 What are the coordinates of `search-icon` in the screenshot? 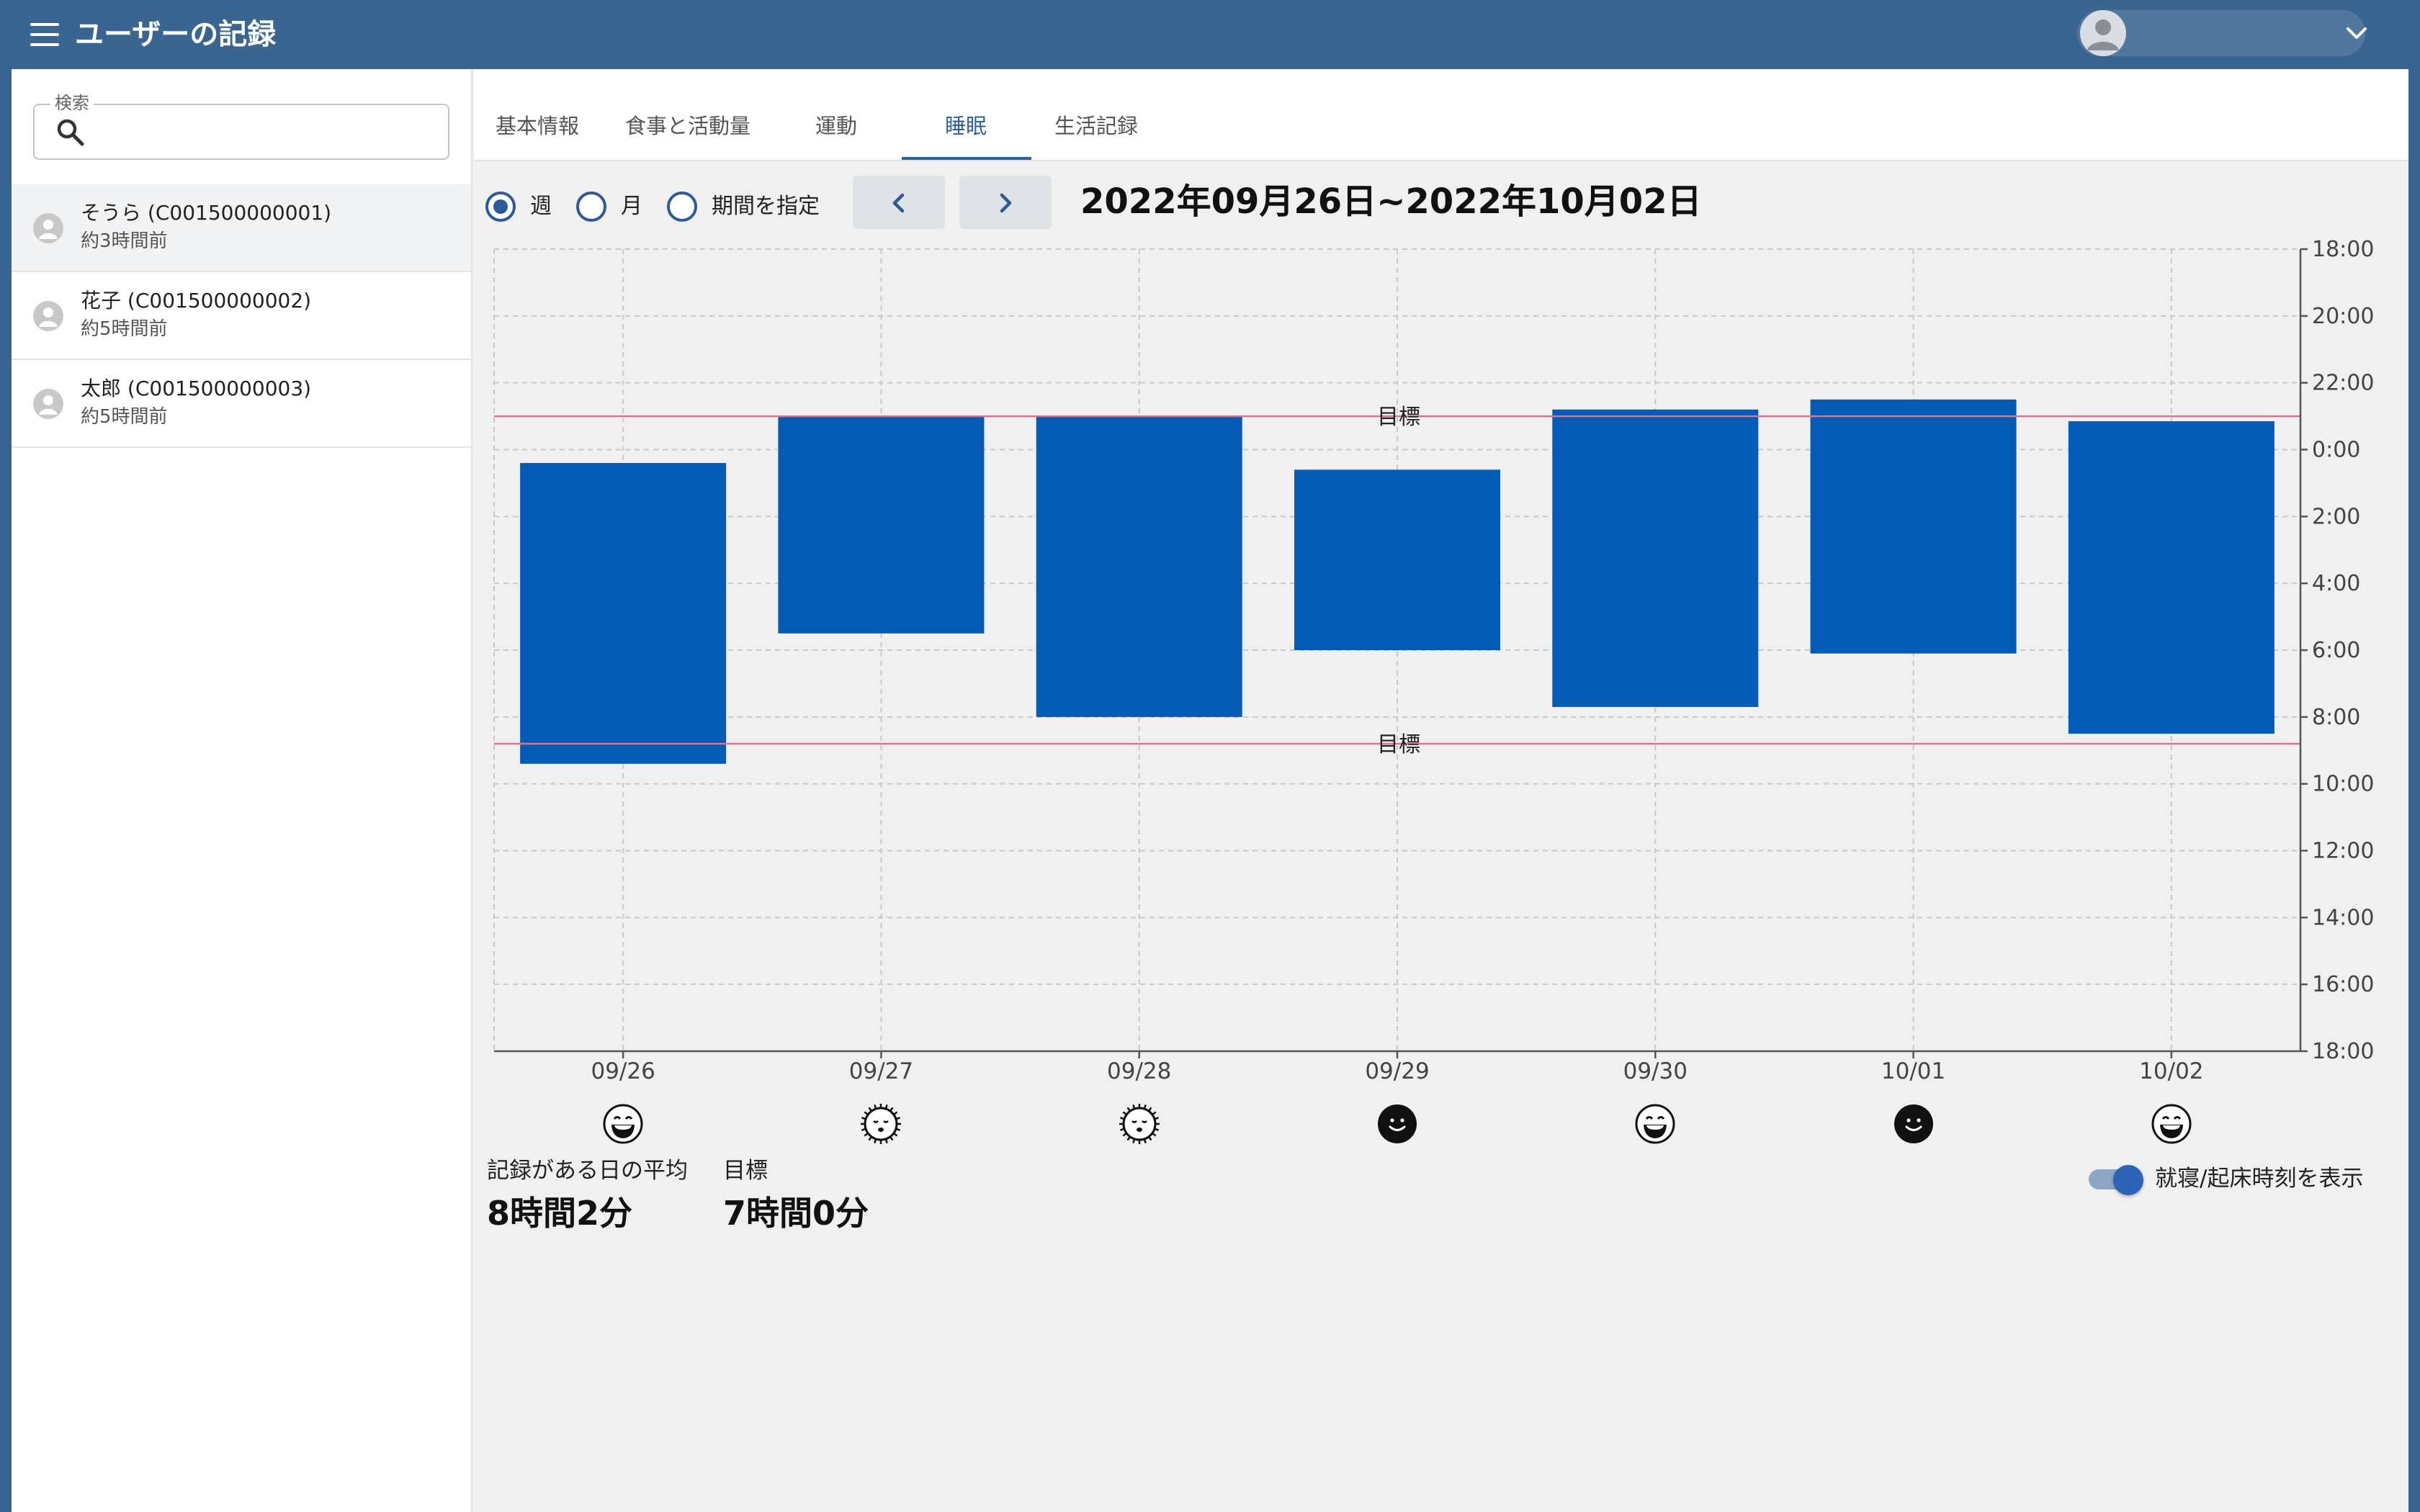 It's located at (70, 132).